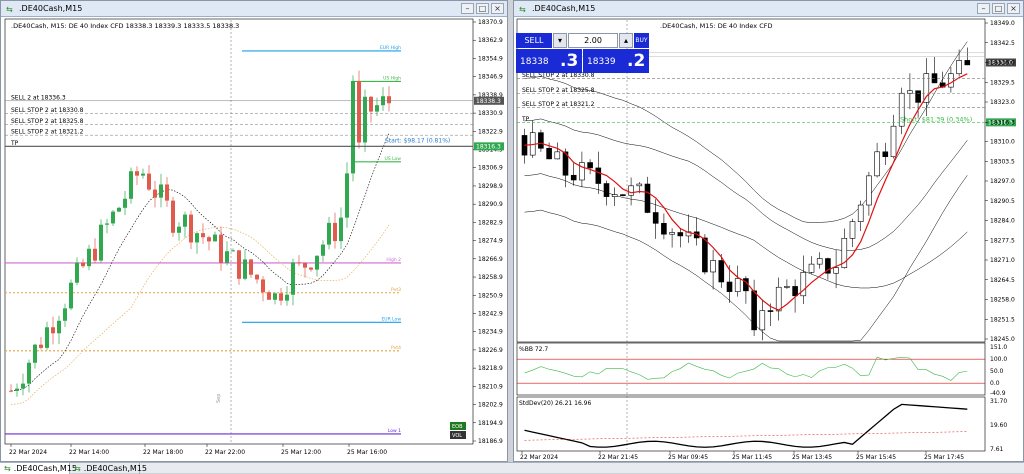 The height and width of the screenshot is (474, 1024). What do you see at coordinates (626, 40) in the screenshot?
I see `lot-increase-button: ▴` at bounding box center [626, 40].